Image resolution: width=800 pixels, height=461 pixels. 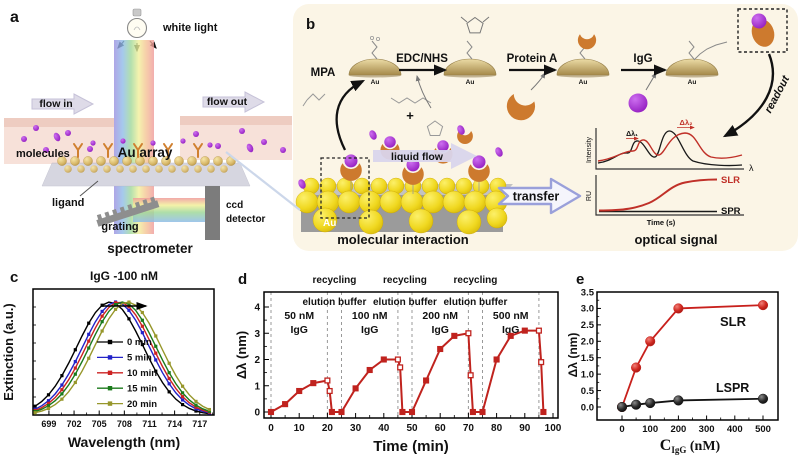 What do you see at coordinates (435, 128) in the screenshot?
I see `nhs-molecule-icon` at bounding box center [435, 128].